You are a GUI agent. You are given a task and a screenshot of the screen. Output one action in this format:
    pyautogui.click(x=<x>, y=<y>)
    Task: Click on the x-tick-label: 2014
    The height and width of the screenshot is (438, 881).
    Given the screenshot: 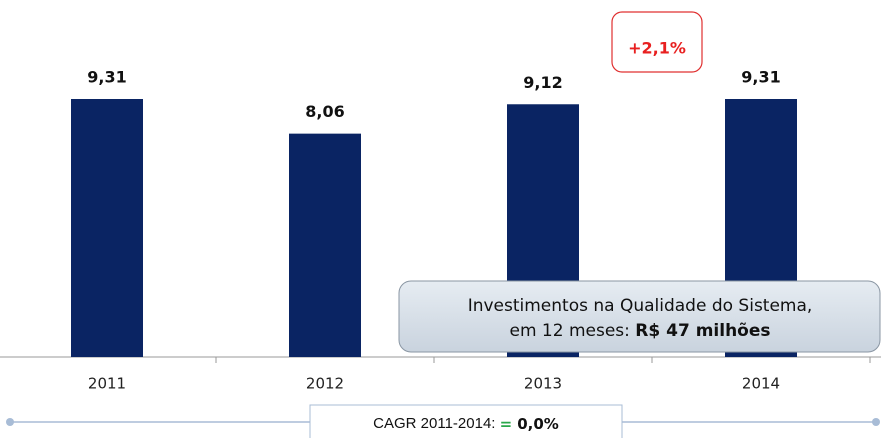 What is the action you would take?
    pyautogui.click(x=761, y=384)
    